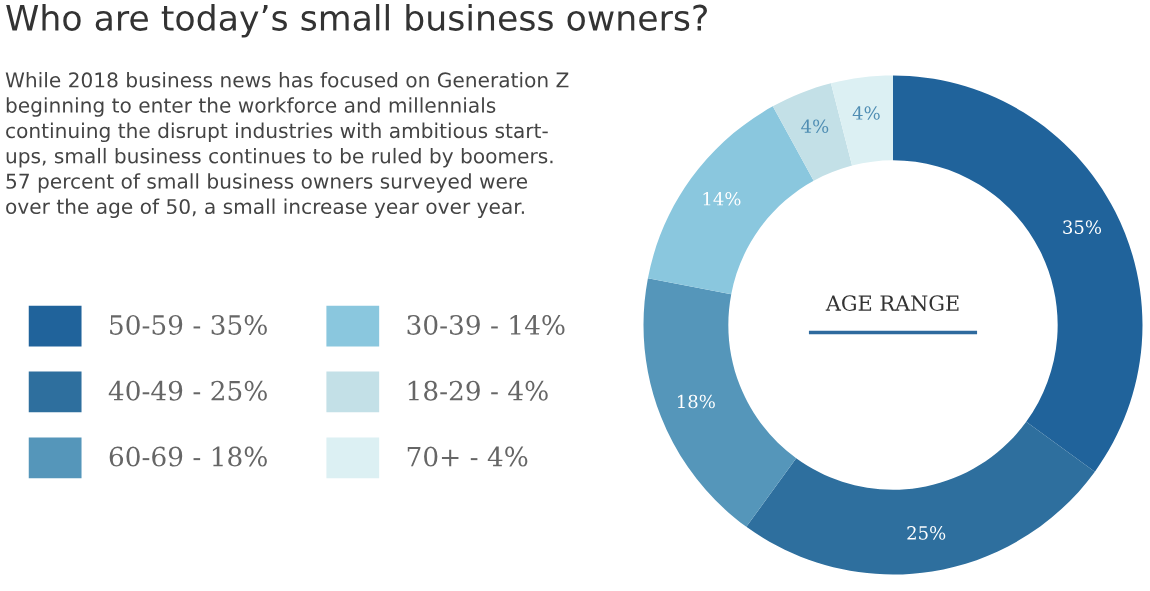  What do you see at coordinates (722, 198) in the screenshot?
I see `data-label: 14%` at bounding box center [722, 198].